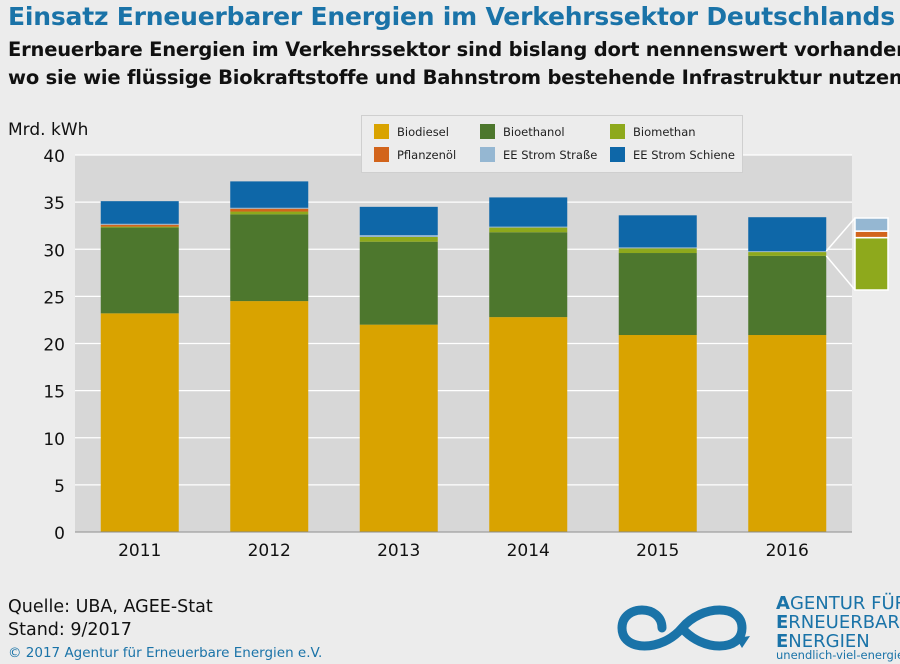  I want to click on legend-label: Biodiesel, so click(423, 132).